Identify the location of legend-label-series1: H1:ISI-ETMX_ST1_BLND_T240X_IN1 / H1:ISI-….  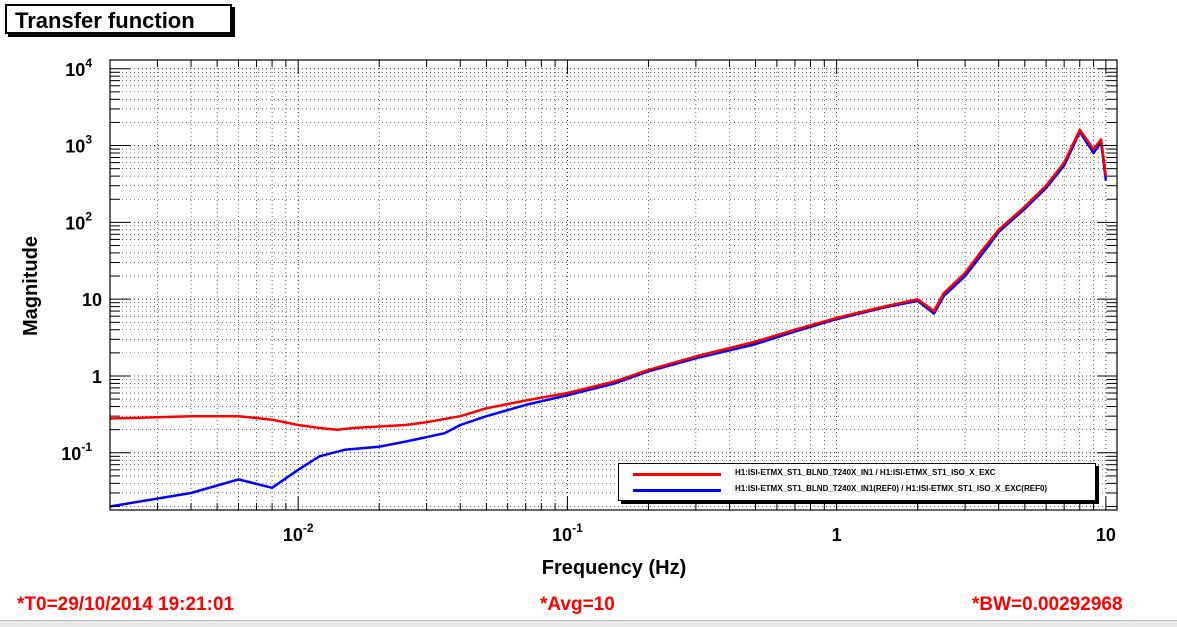
(865, 472).